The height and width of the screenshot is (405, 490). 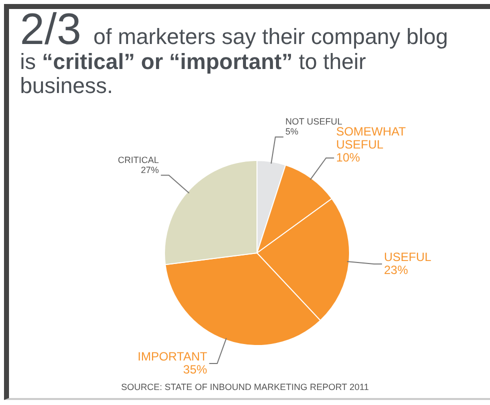 What do you see at coordinates (396, 269) in the screenshot?
I see `data-label: 23%` at bounding box center [396, 269].